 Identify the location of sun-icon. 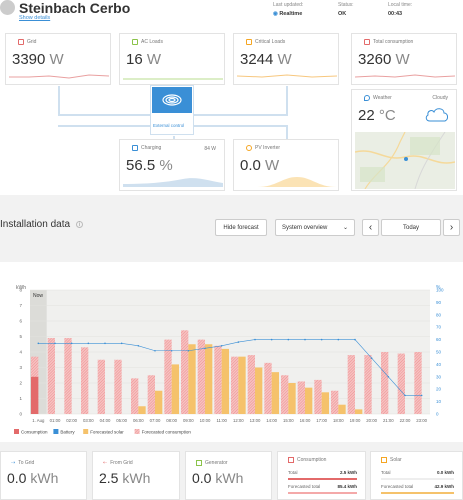
(249, 148).